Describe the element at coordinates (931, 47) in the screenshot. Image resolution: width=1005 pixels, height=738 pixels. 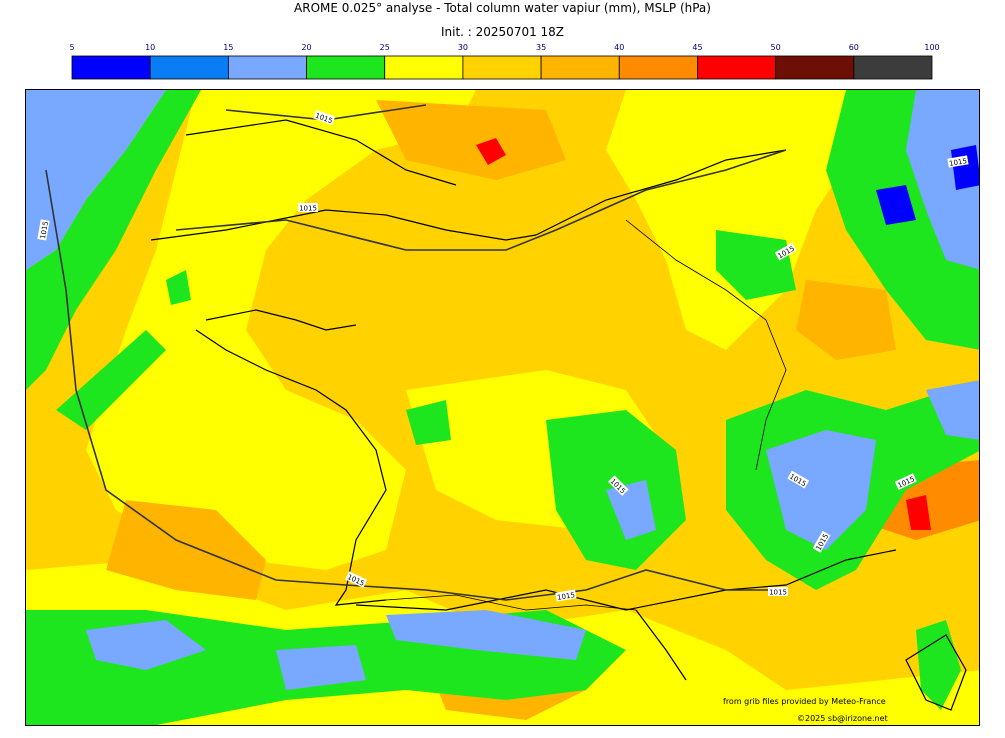
I see `colorbar-tick-label: 100` at that location.